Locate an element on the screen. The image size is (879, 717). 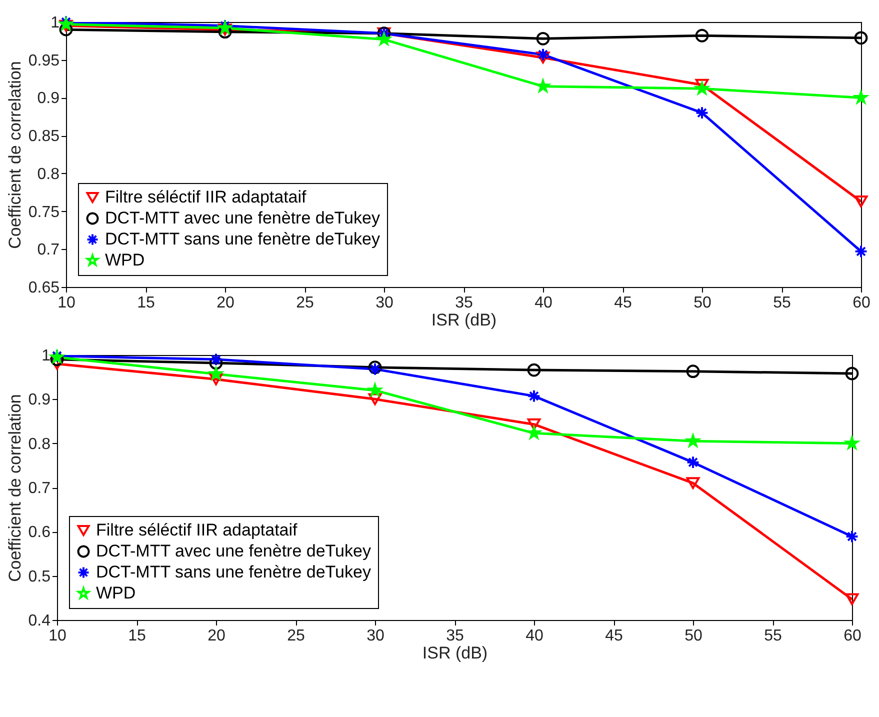
y-tick-label: 0.5 is located at coordinates (39, 577).